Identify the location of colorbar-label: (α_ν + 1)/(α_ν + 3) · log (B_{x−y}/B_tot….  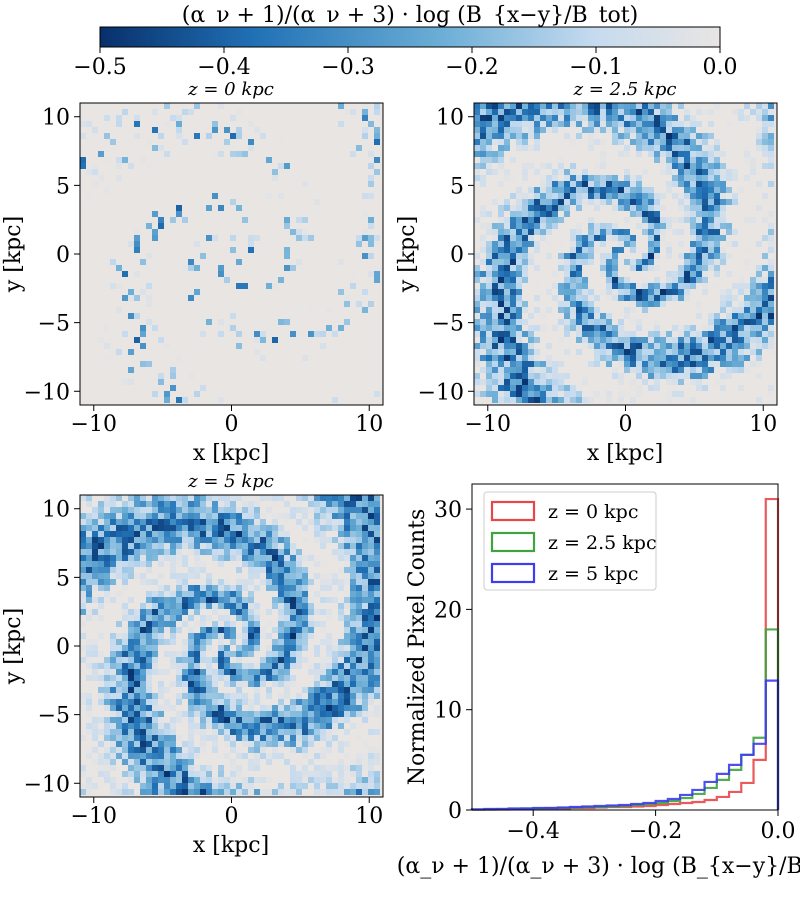
(410, 15).